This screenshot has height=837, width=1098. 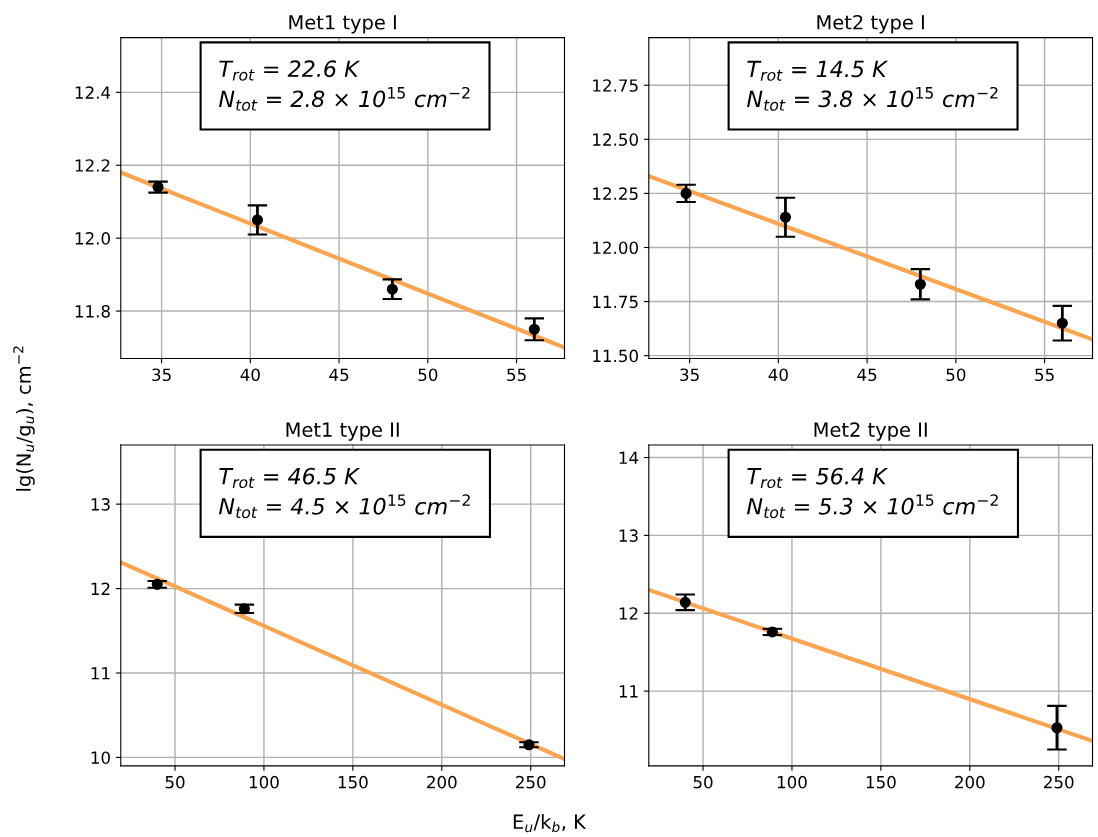 I want to click on chart-title: Met1 type II, so click(x=342, y=431).